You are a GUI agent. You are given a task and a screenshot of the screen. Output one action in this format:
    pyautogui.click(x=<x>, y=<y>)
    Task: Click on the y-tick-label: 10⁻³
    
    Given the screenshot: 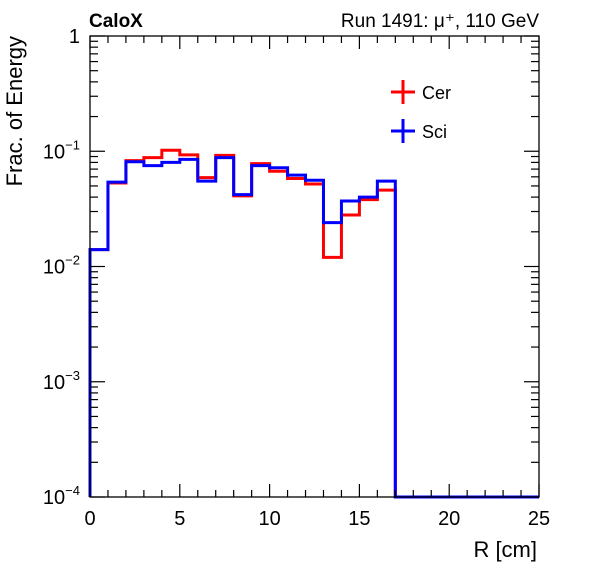 What is the action you would take?
    pyautogui.click(x=61, y=381)
    